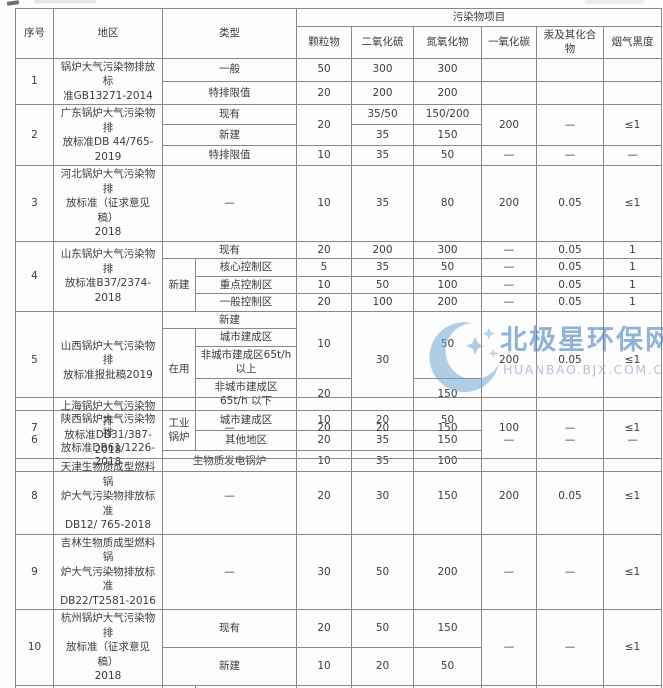 The image size is (663, 688). What do you see at coordinates (479, 17) in the screenshot?
I see `header-cell: 污染物项目` at bounding box center [479, 17].